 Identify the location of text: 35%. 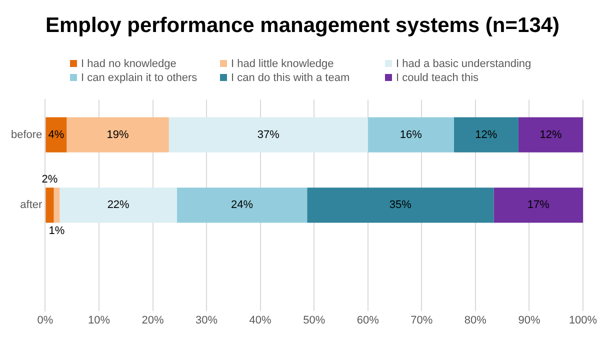
(400, 205).